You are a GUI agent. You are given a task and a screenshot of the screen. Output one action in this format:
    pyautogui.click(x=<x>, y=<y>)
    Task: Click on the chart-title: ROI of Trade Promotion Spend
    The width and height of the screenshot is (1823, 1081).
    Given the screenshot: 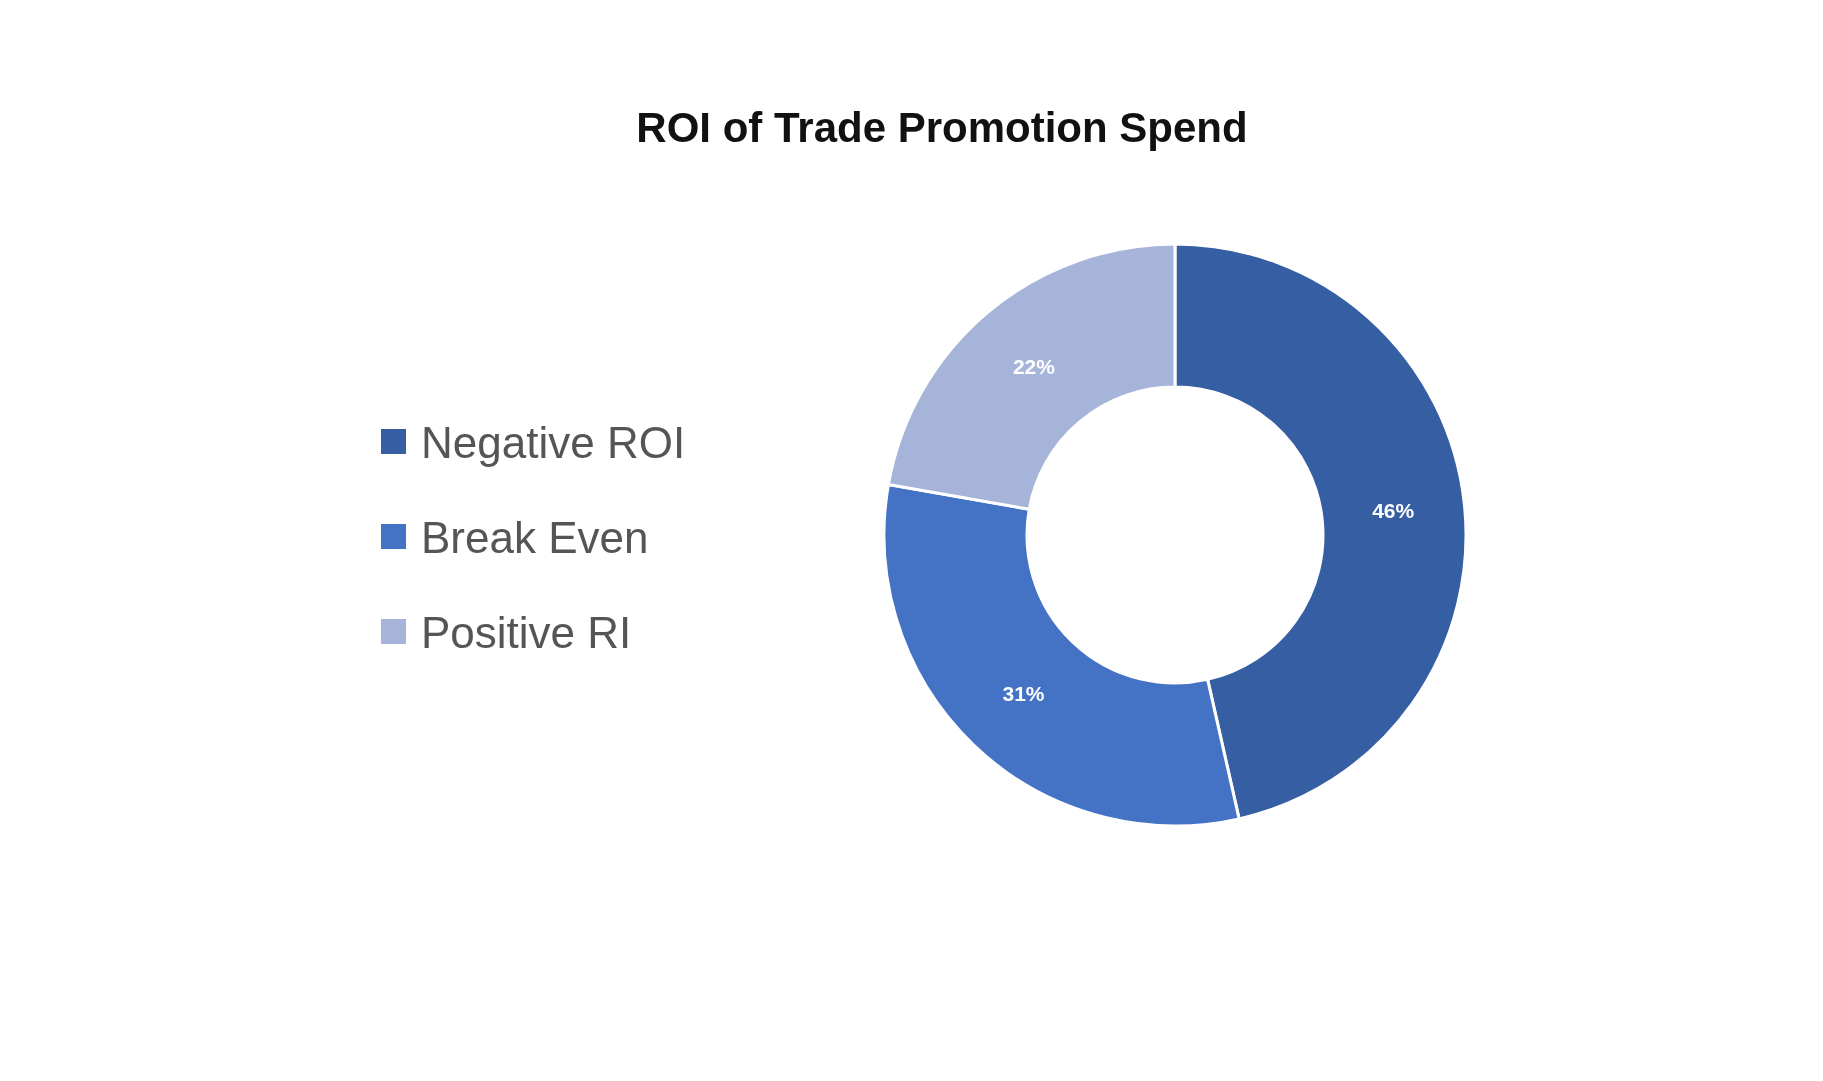 What is the action you would take?
    pyautogui.click(x=942, y=127)
    